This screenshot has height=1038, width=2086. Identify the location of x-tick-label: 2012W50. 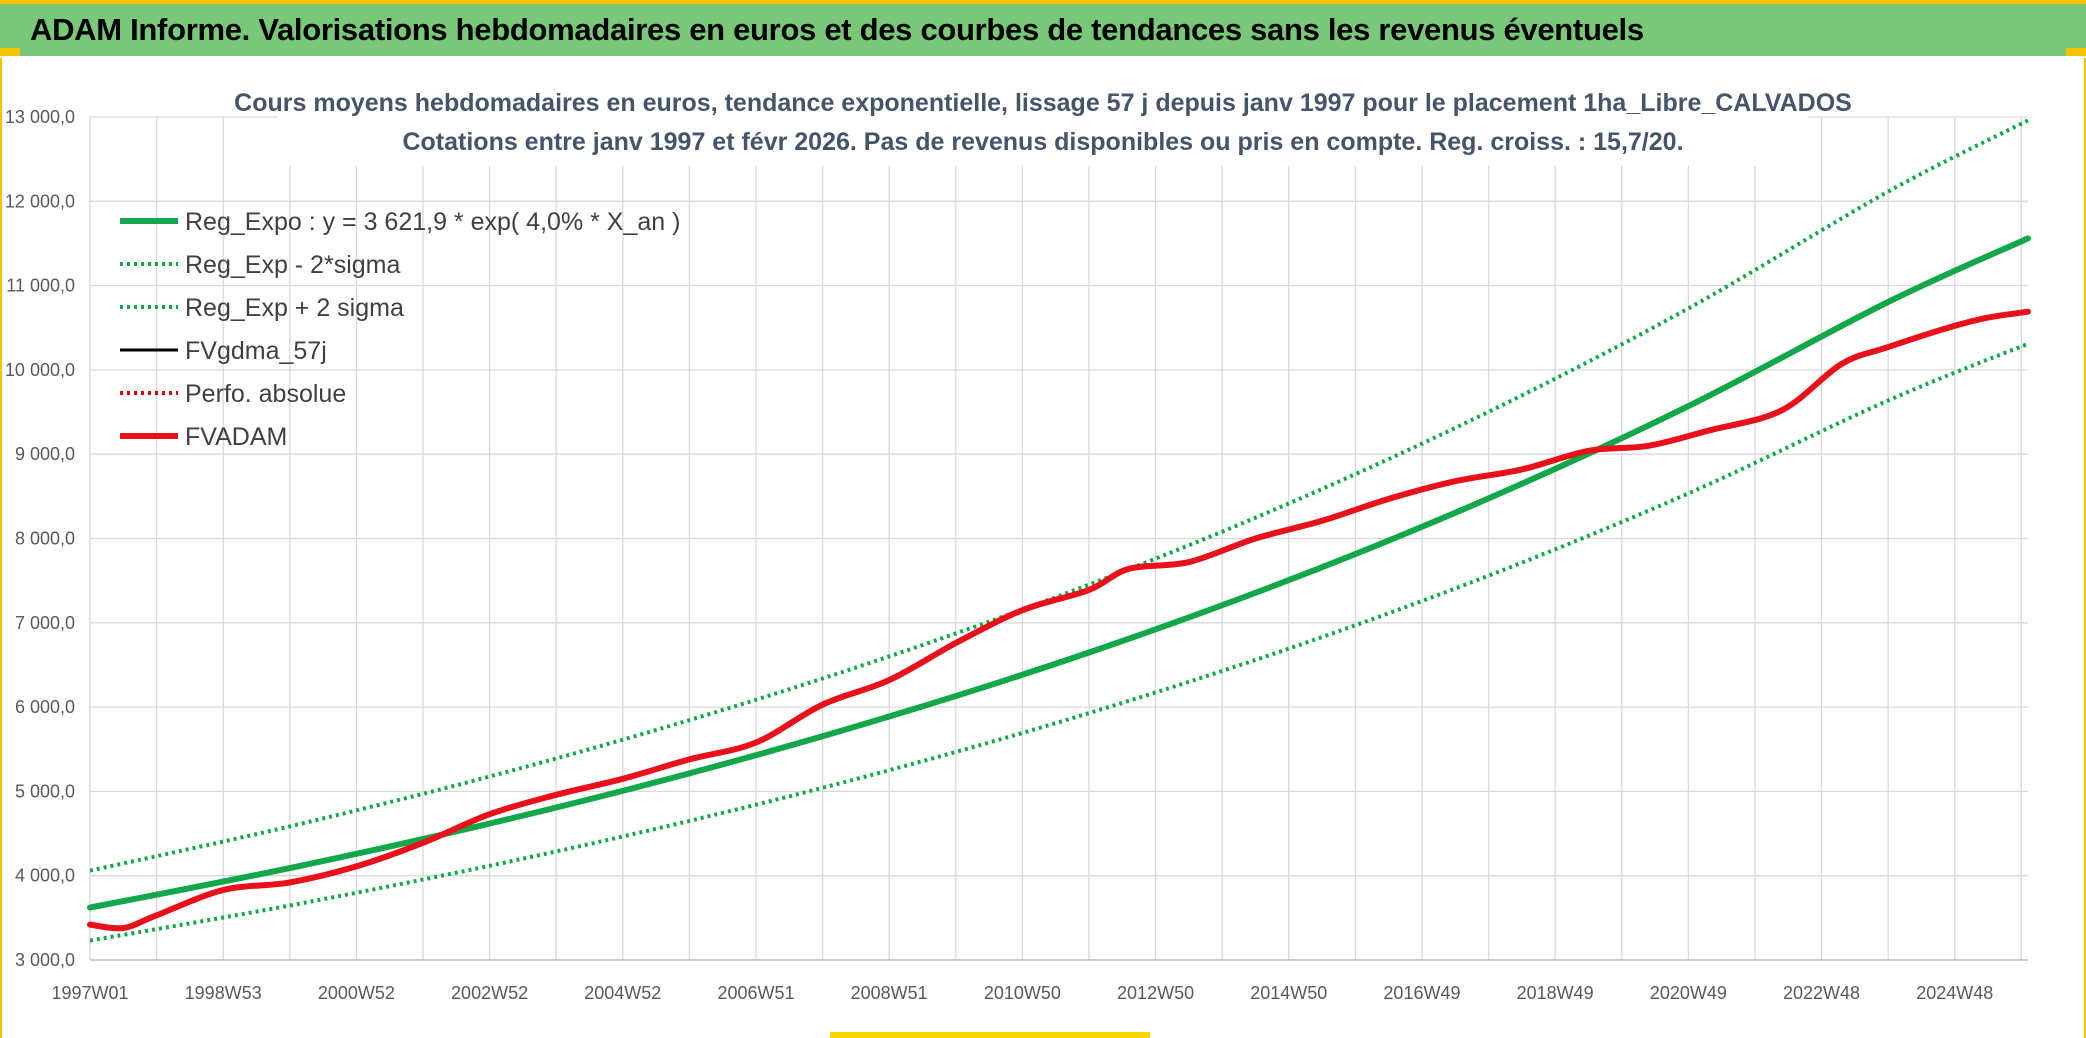
(1155, 993).